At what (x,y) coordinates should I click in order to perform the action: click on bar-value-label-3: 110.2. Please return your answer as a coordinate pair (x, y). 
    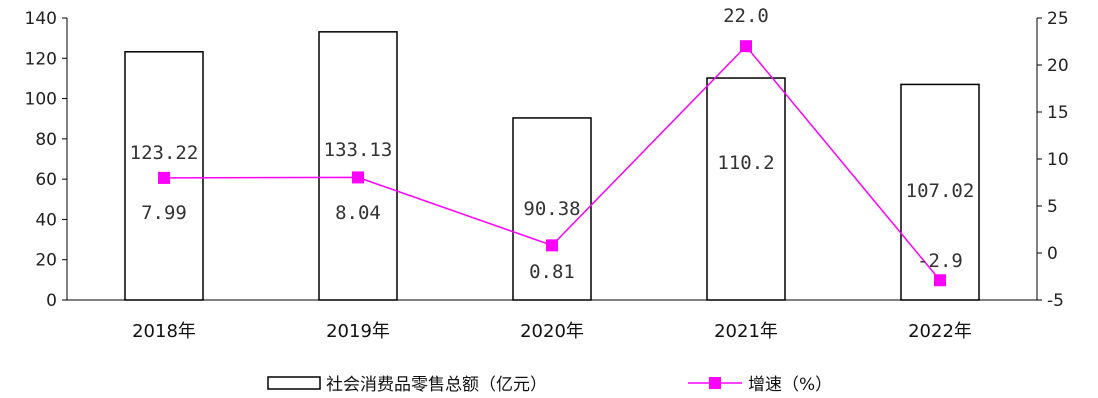
    Looking at the image, I should click on (745, 163).